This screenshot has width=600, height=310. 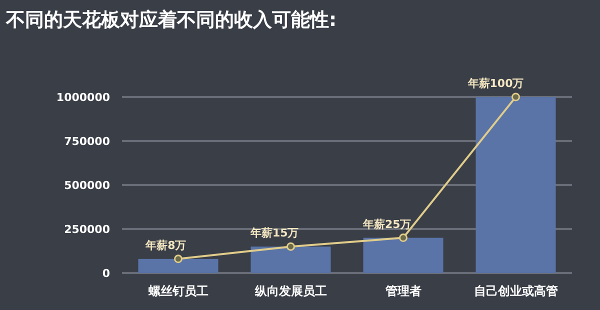 What do you see at coordinates (177, 291) in the screenshot?
I see `x-tick-label: 螺丝钉员工` at bounding box center [177, 291].